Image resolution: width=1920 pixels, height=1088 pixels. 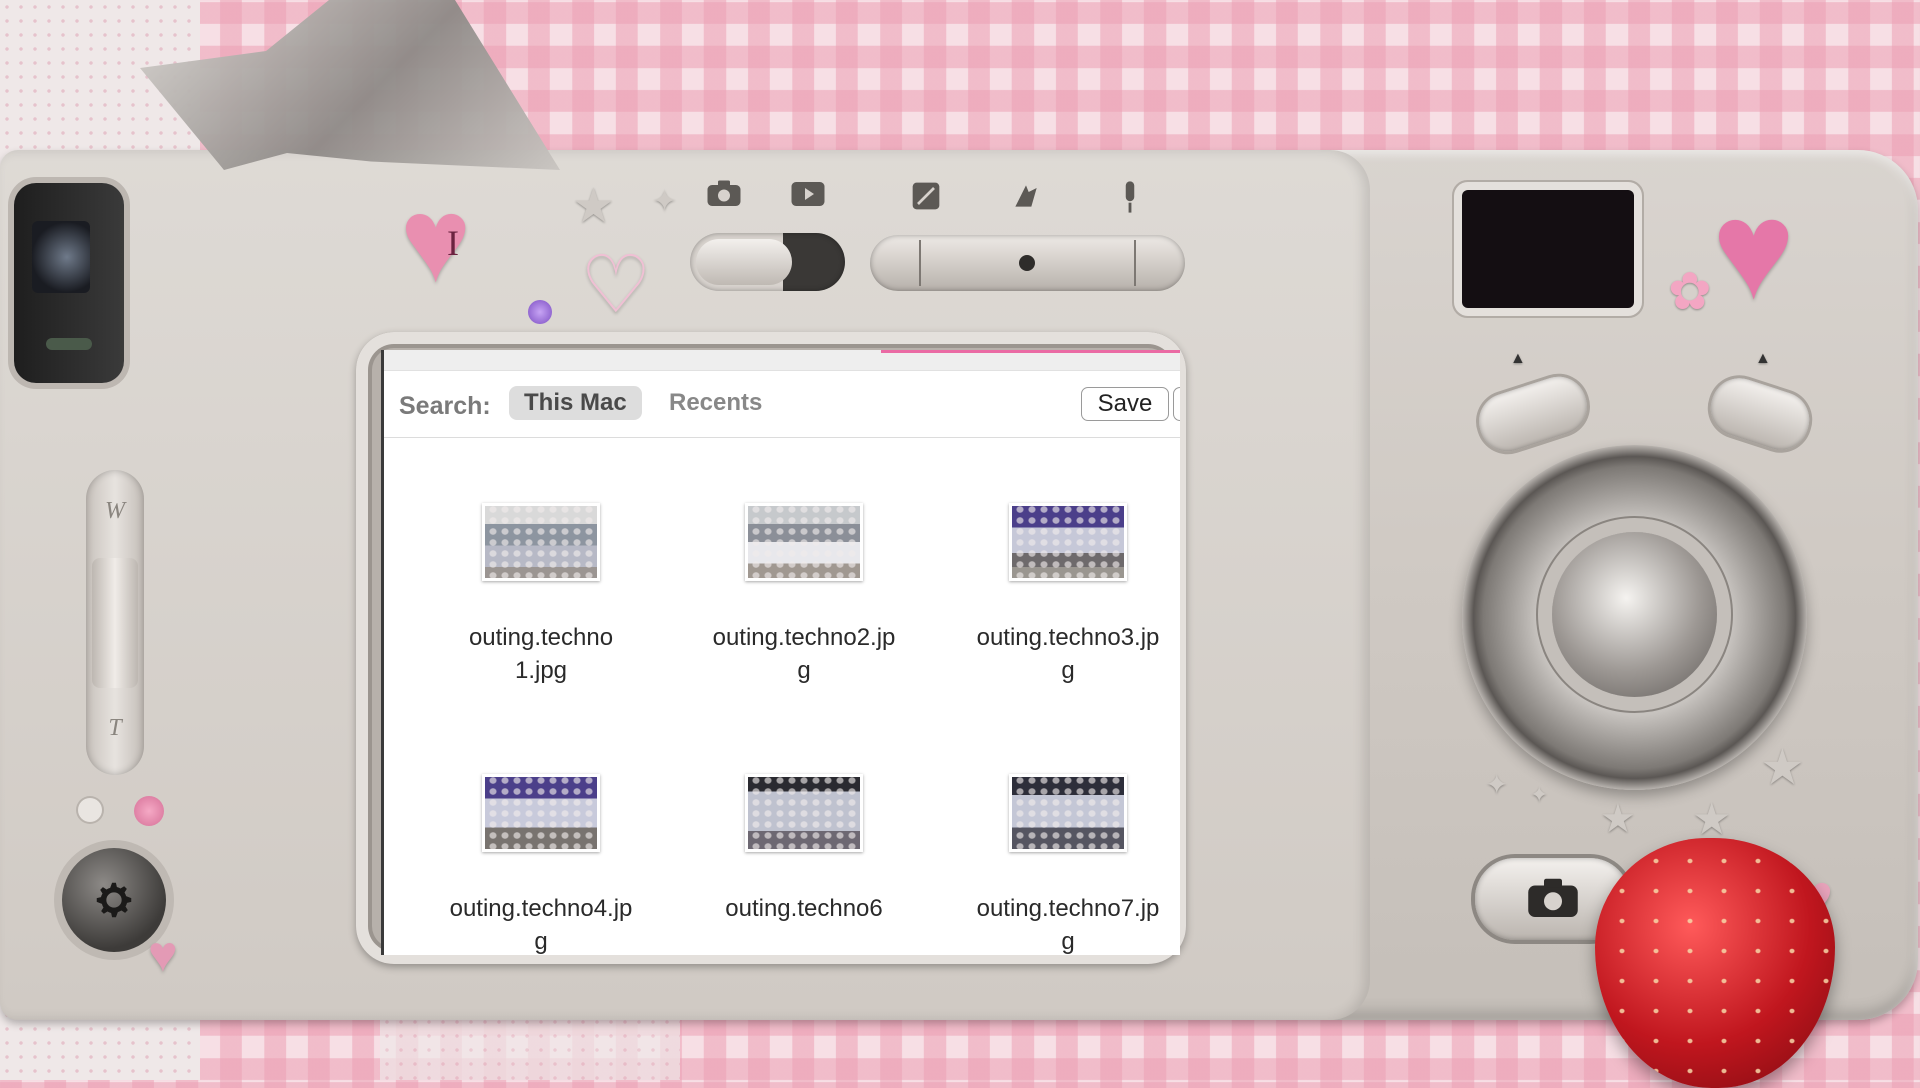 What do you see at coordinates (782, 360) in the screenshot?
I see `dialog-top-strip` at bounding box center [782, 360].